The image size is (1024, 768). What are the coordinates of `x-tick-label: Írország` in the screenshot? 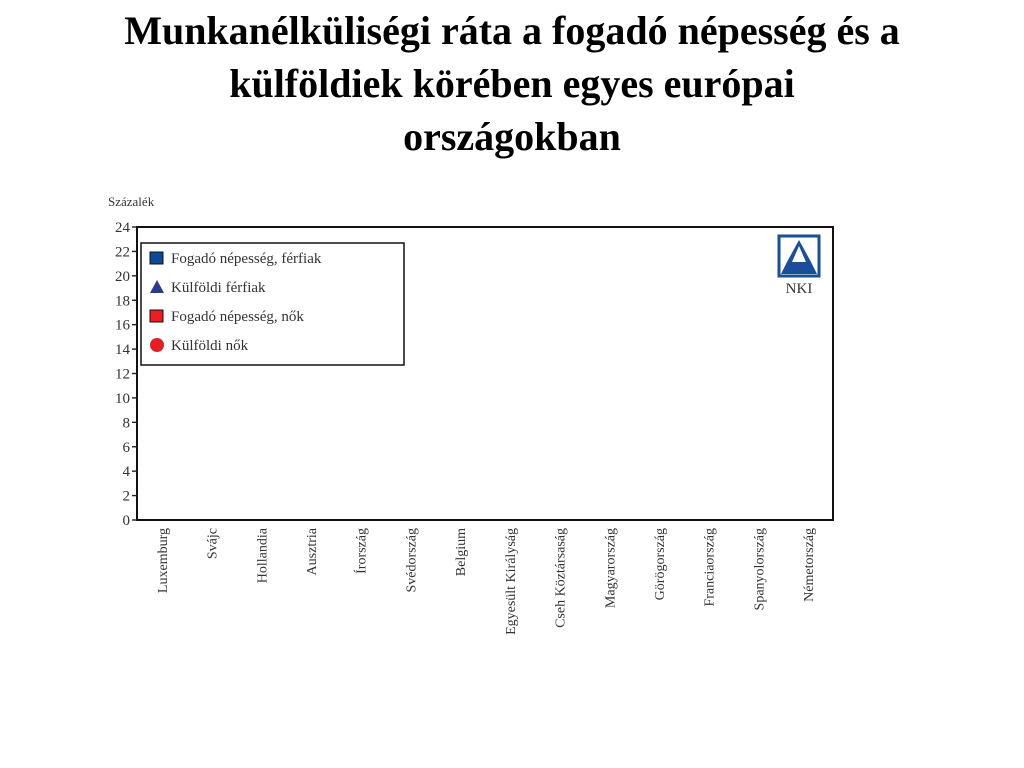 It's located at (361, 551).